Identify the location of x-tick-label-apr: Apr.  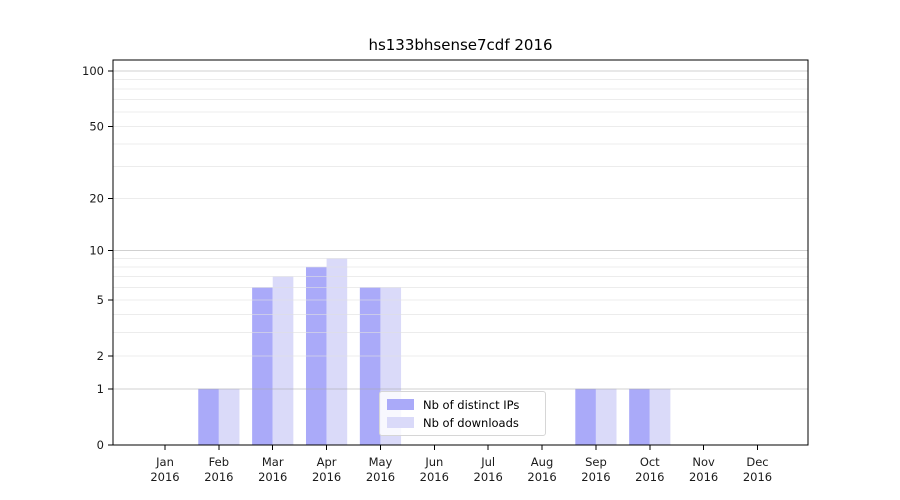
(327, 462).